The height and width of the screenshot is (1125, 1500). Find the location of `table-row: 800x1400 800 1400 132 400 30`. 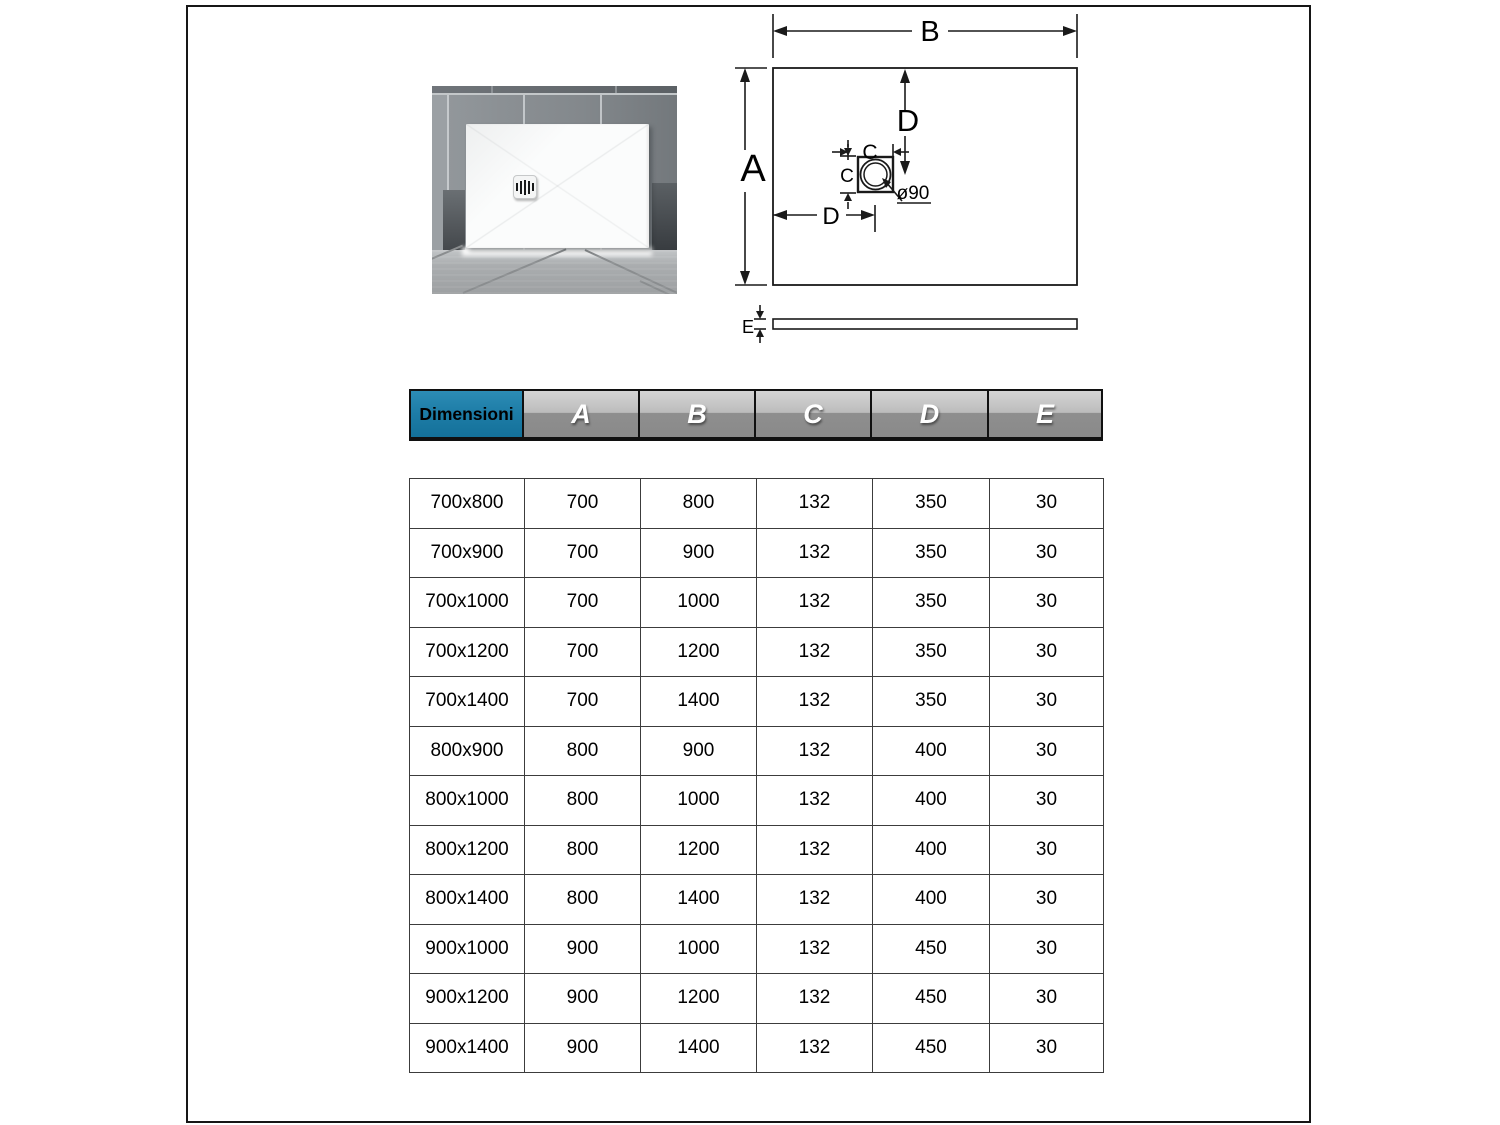

table-row: 800x1400 800 1400 132 400 30 is located at coordinates (756, 899).